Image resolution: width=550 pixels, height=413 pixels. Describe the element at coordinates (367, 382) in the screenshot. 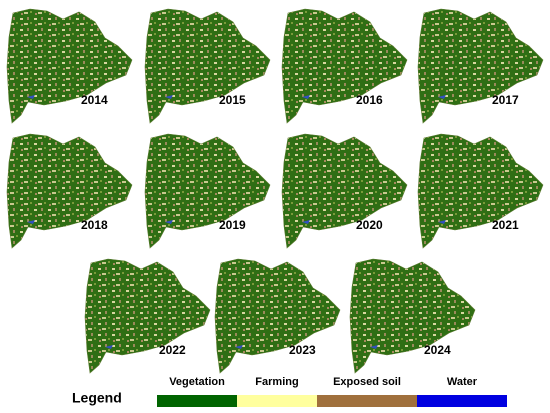

I see `legend-label: Exposed soil` at that location.